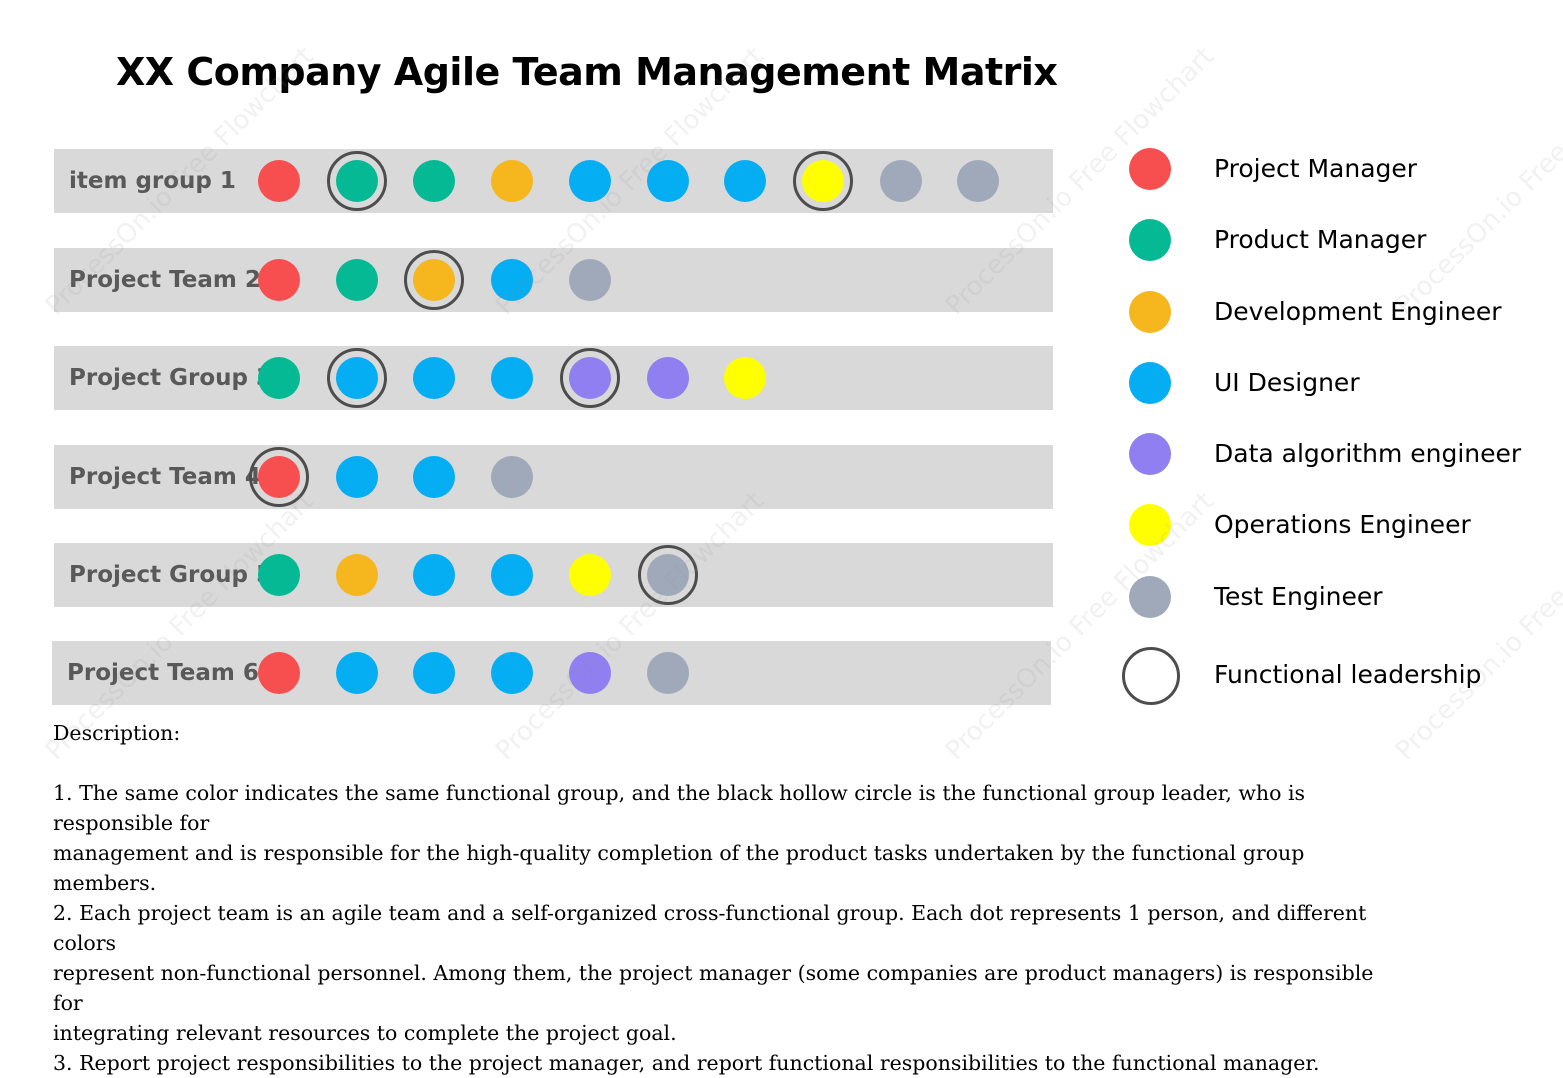 The height and width of the screenshot is (1078, 1563). I want to click on team-label: Project Team 6, so click(163, 673).